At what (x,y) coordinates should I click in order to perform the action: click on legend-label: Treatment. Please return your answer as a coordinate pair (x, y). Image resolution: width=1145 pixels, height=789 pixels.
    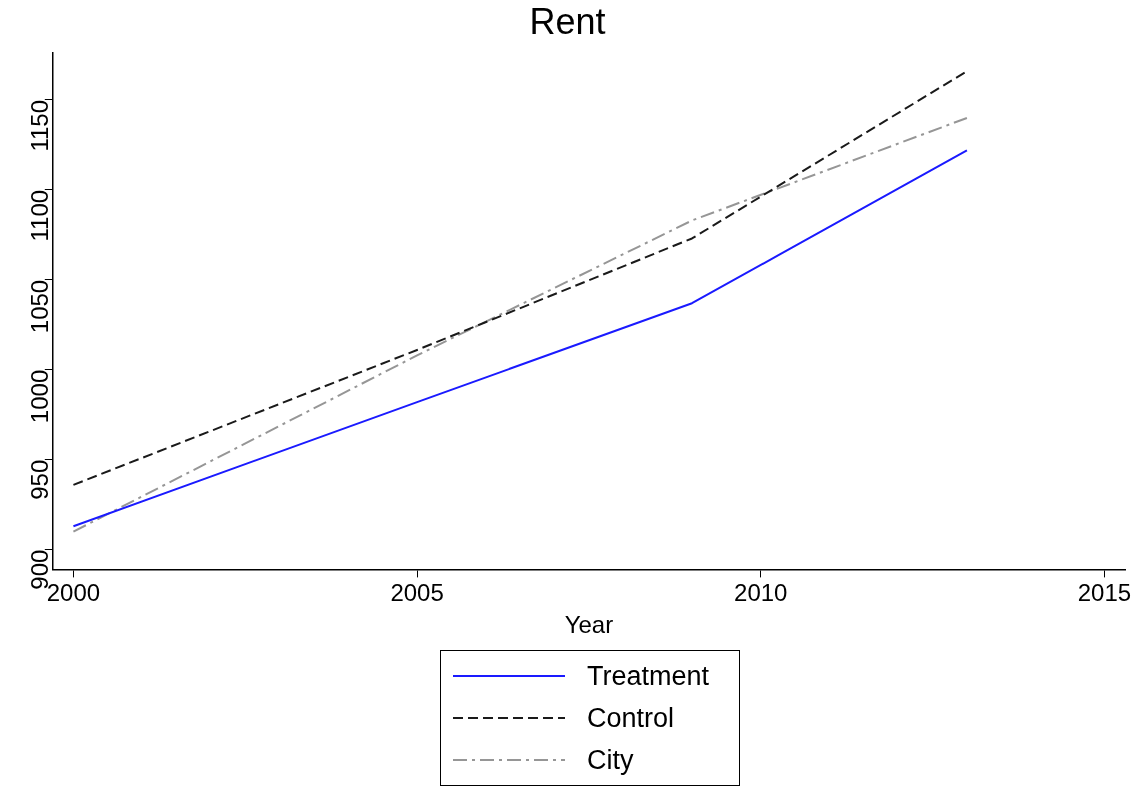
    Looking at the image, I should click on (648, 676).